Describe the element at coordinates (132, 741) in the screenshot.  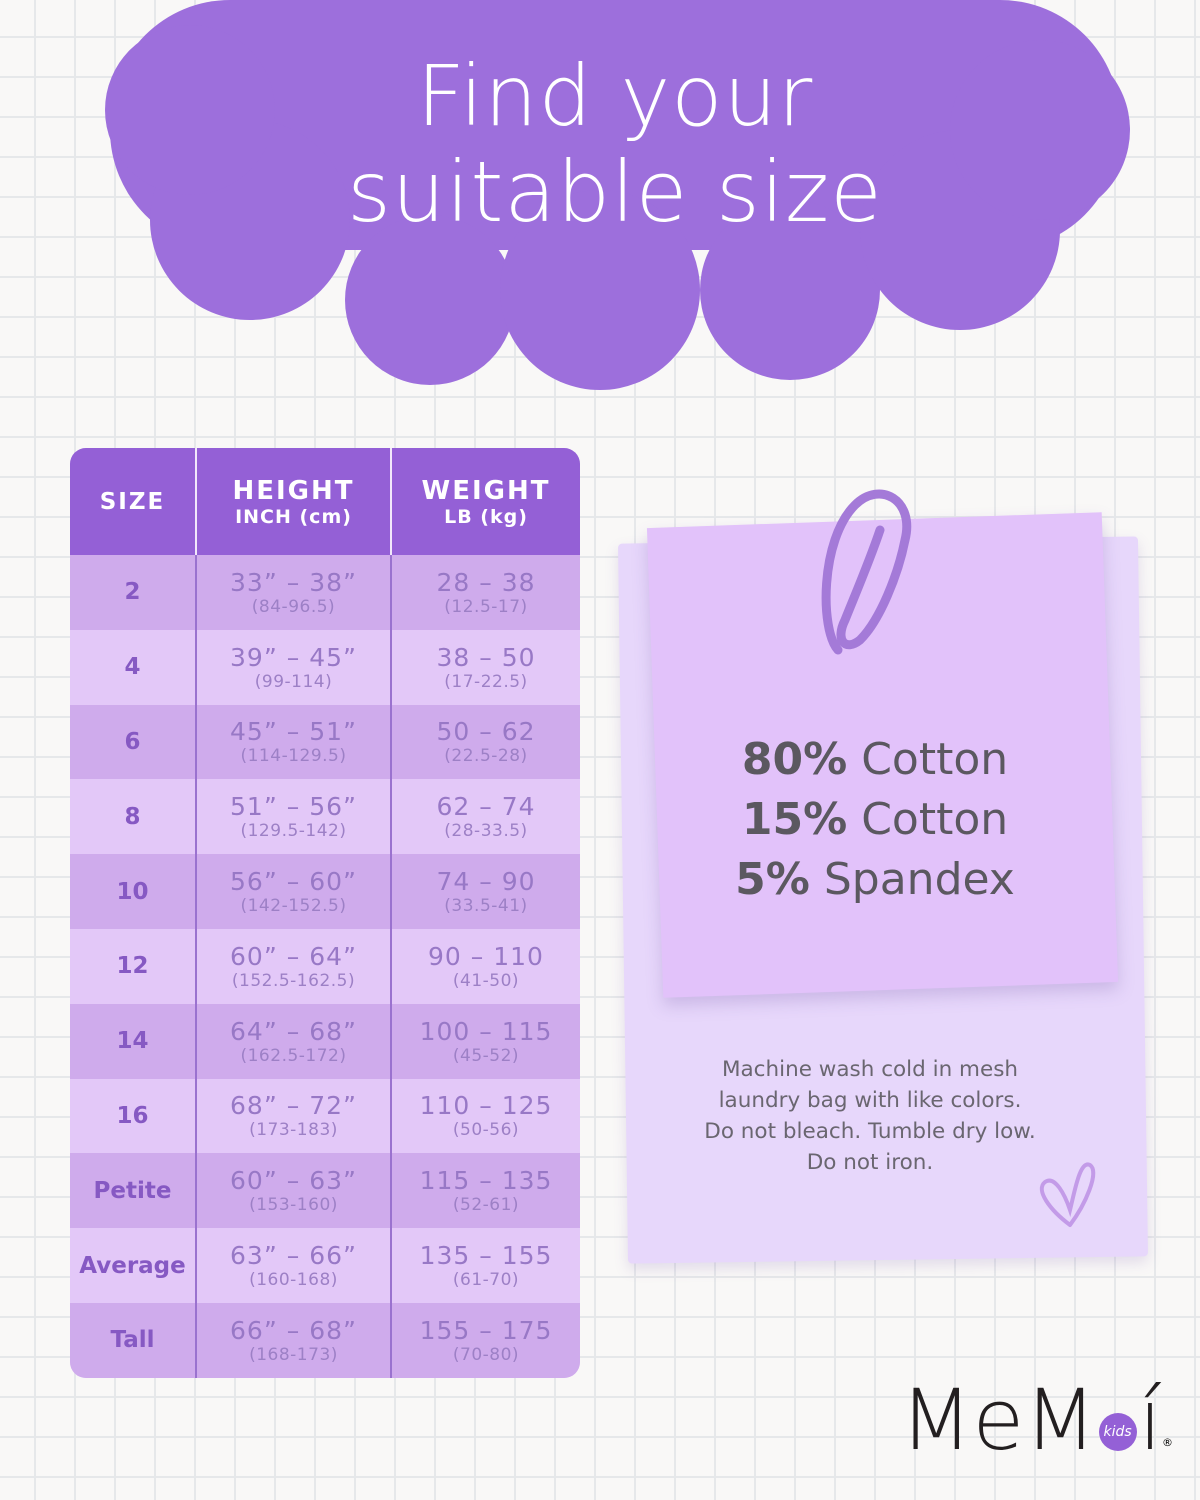
I see `size-cell: 6` at that location.